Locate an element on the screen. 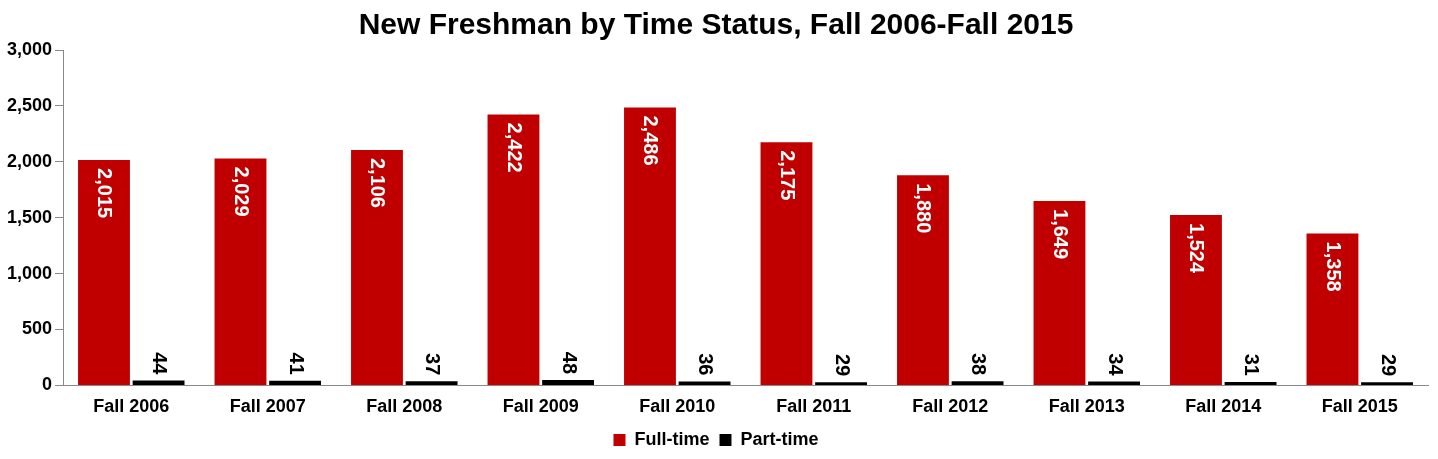 Image resolution: width=1438 pixels, height=459 pixels. data-label: 1,880 is located at coordinates (924, 208).